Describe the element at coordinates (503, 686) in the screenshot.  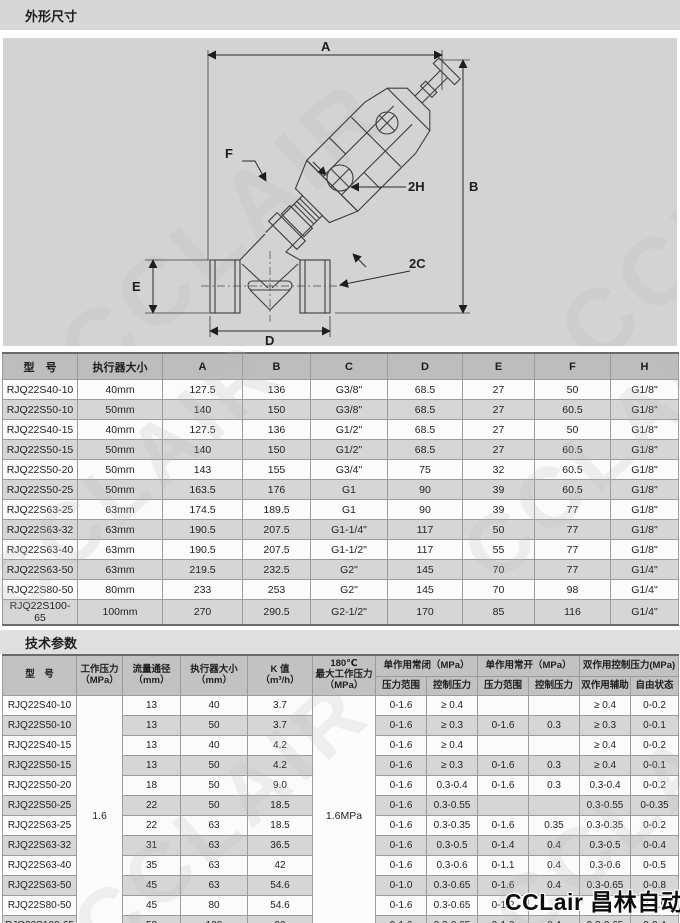
I see `sub-header-pressure-range-no: 压力范围` at that location.